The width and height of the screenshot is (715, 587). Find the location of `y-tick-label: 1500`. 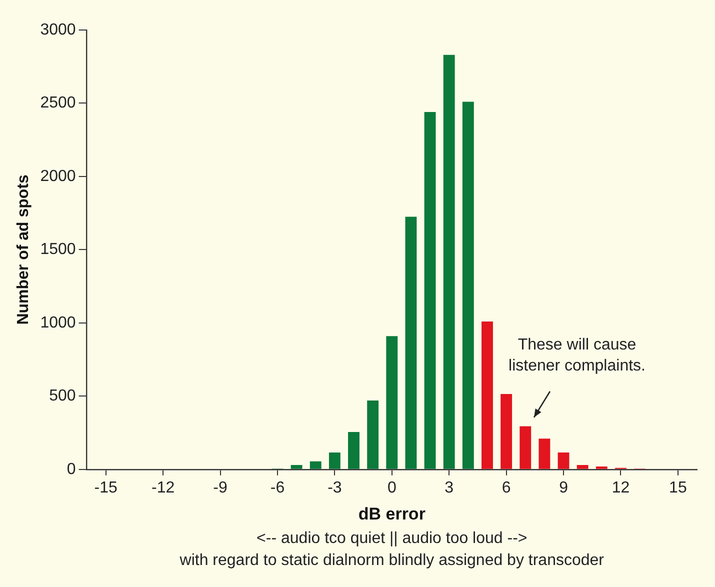

y-tick-label: 1500 is located at coordinates (58, 249).